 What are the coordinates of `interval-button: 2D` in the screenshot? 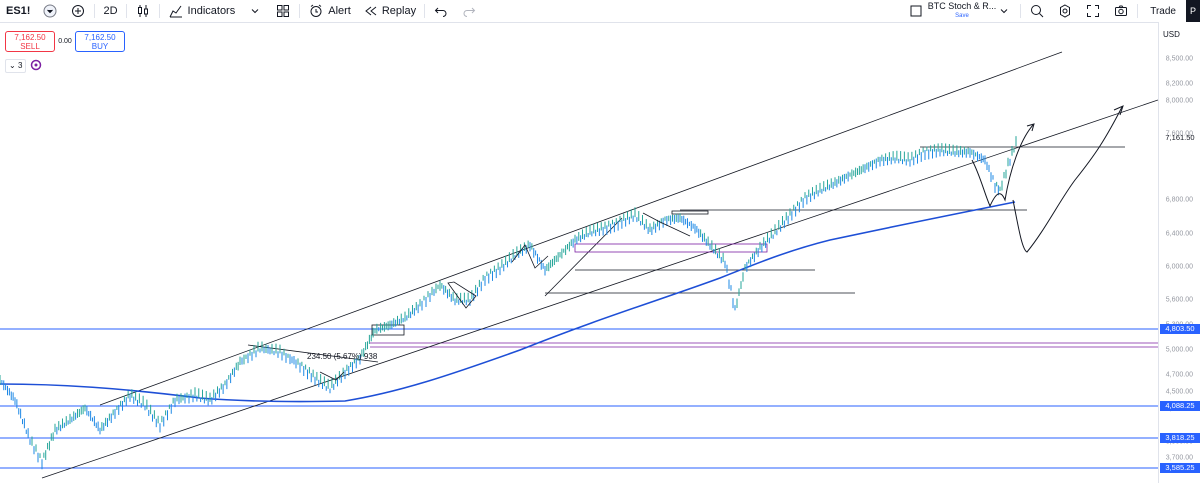 It's located at (110, 11).